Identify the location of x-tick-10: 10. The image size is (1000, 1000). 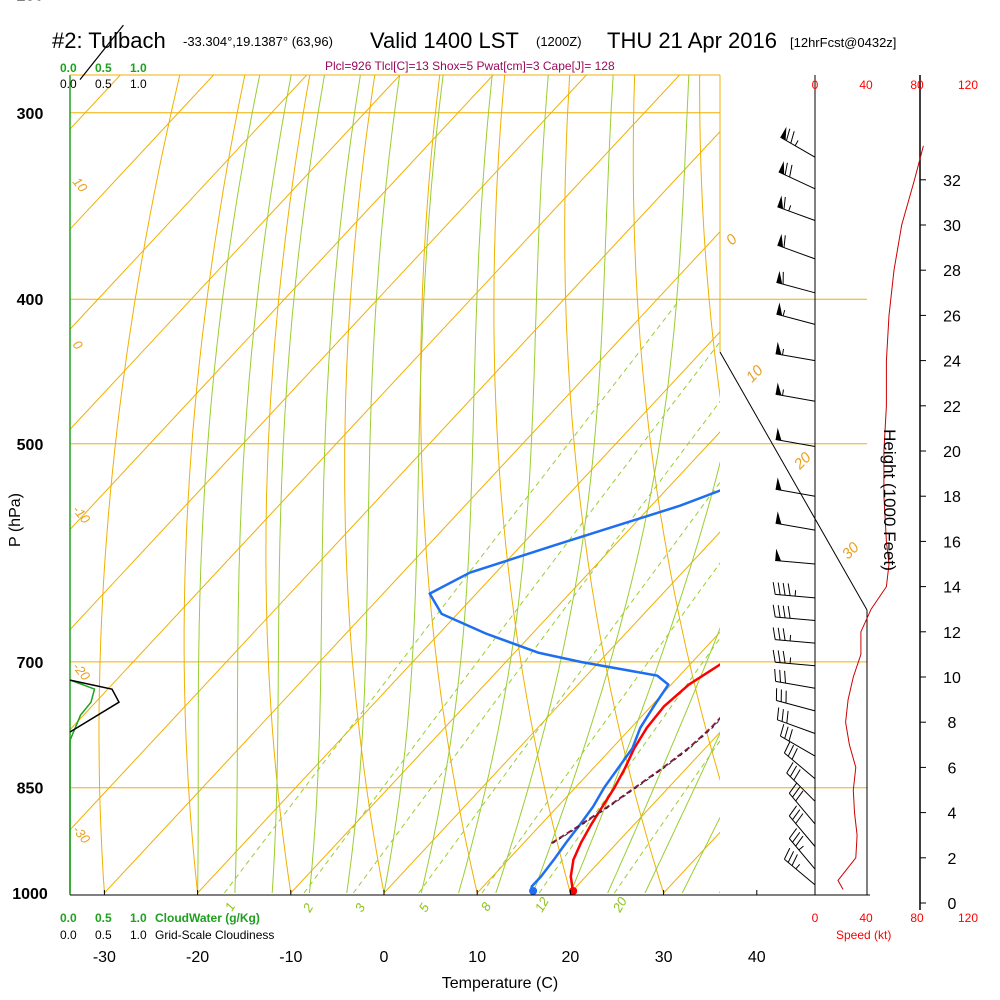
(477, 957).